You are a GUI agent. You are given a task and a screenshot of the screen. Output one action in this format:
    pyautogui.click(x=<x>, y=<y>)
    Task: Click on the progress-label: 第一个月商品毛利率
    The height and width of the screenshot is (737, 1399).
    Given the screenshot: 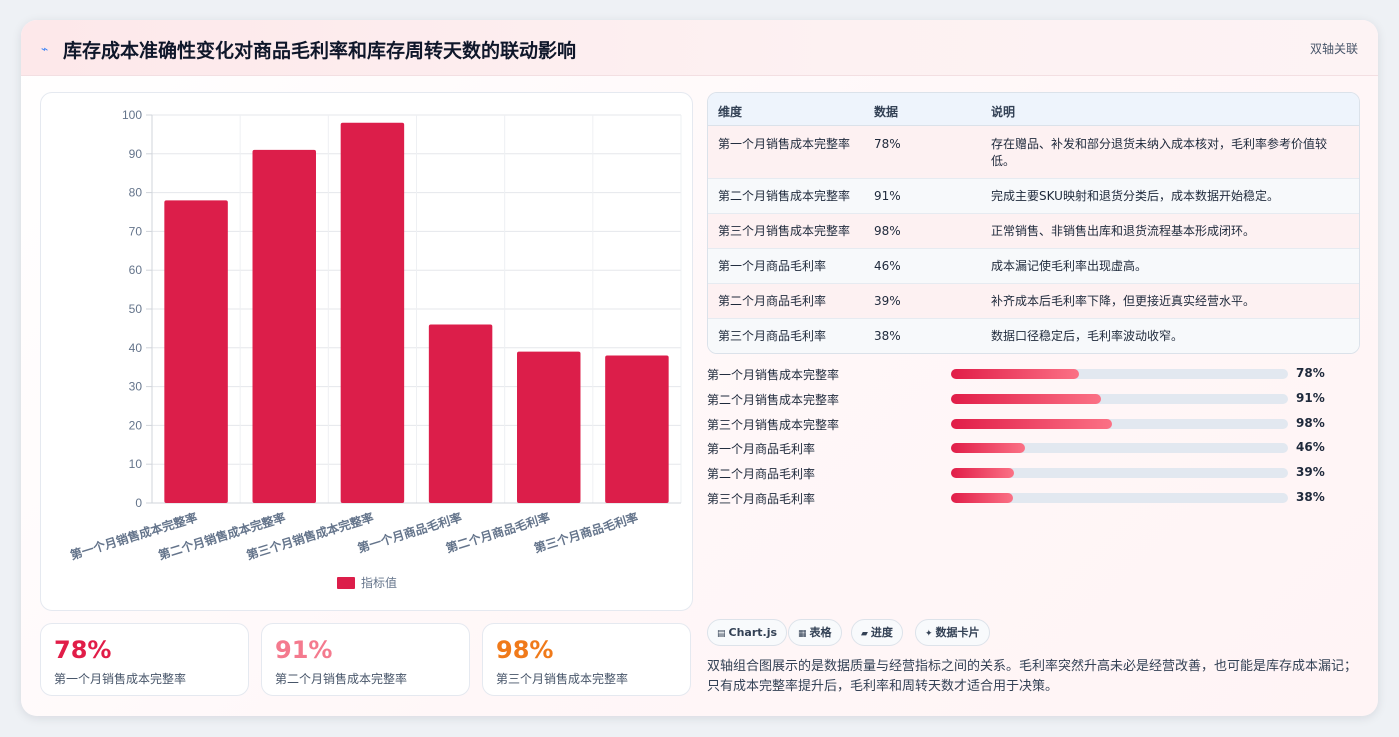 What is the action you would take?
    pyautogui.click(x=761, y=449)
    